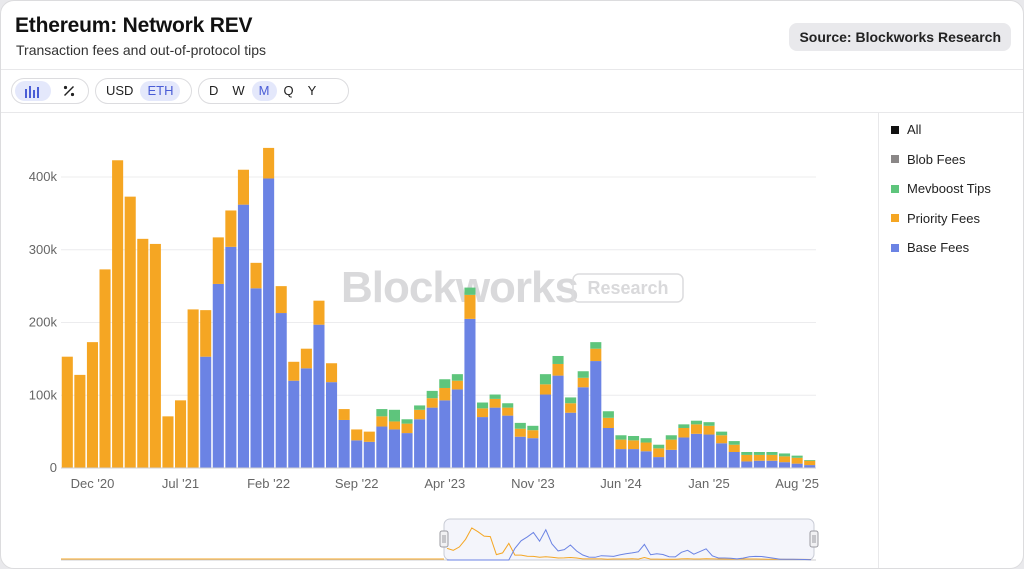 The width and height of the screenshot is (1024, 569). Describe the element at coordinates (288, 90) in the screenshot. I see `period-option-q: Q` at that location.